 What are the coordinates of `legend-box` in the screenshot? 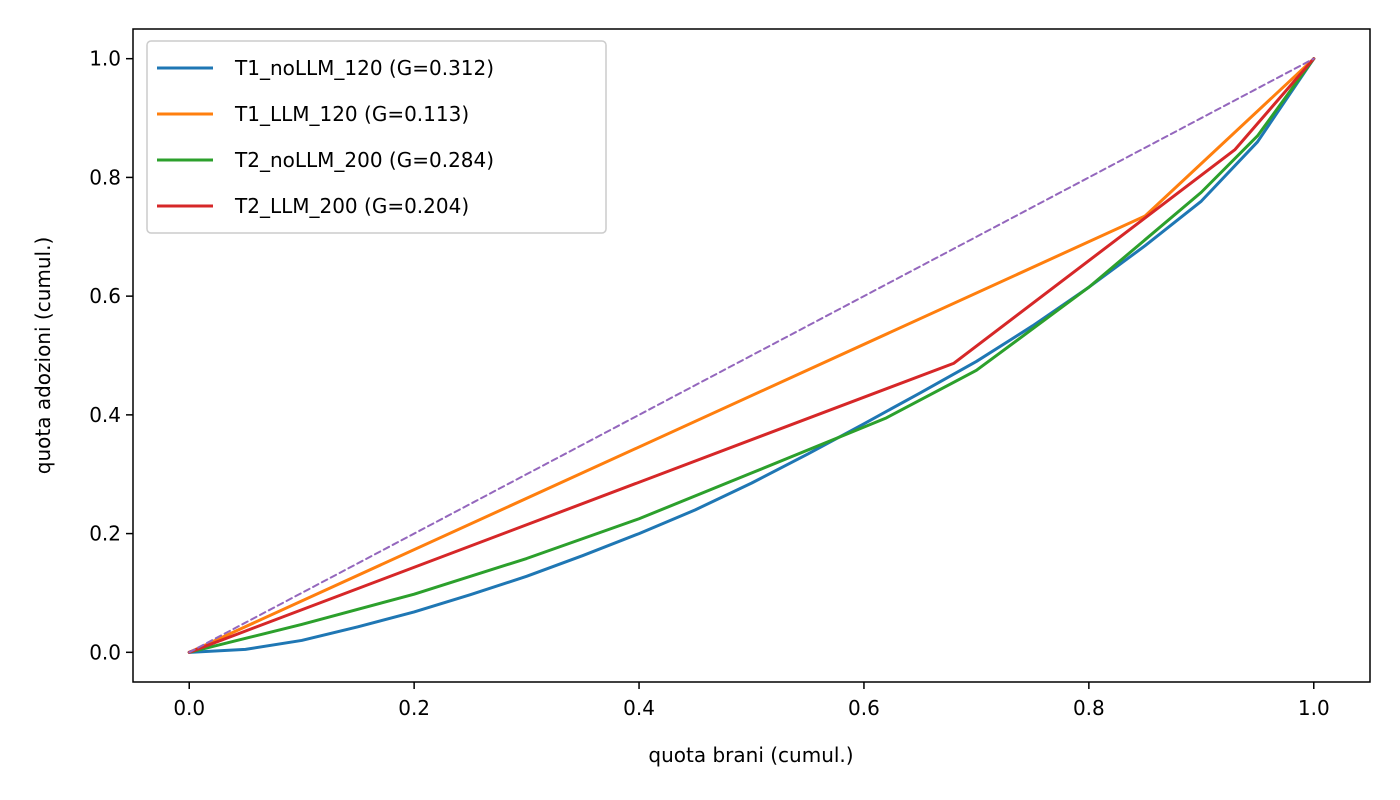 It's located at (376, 137).